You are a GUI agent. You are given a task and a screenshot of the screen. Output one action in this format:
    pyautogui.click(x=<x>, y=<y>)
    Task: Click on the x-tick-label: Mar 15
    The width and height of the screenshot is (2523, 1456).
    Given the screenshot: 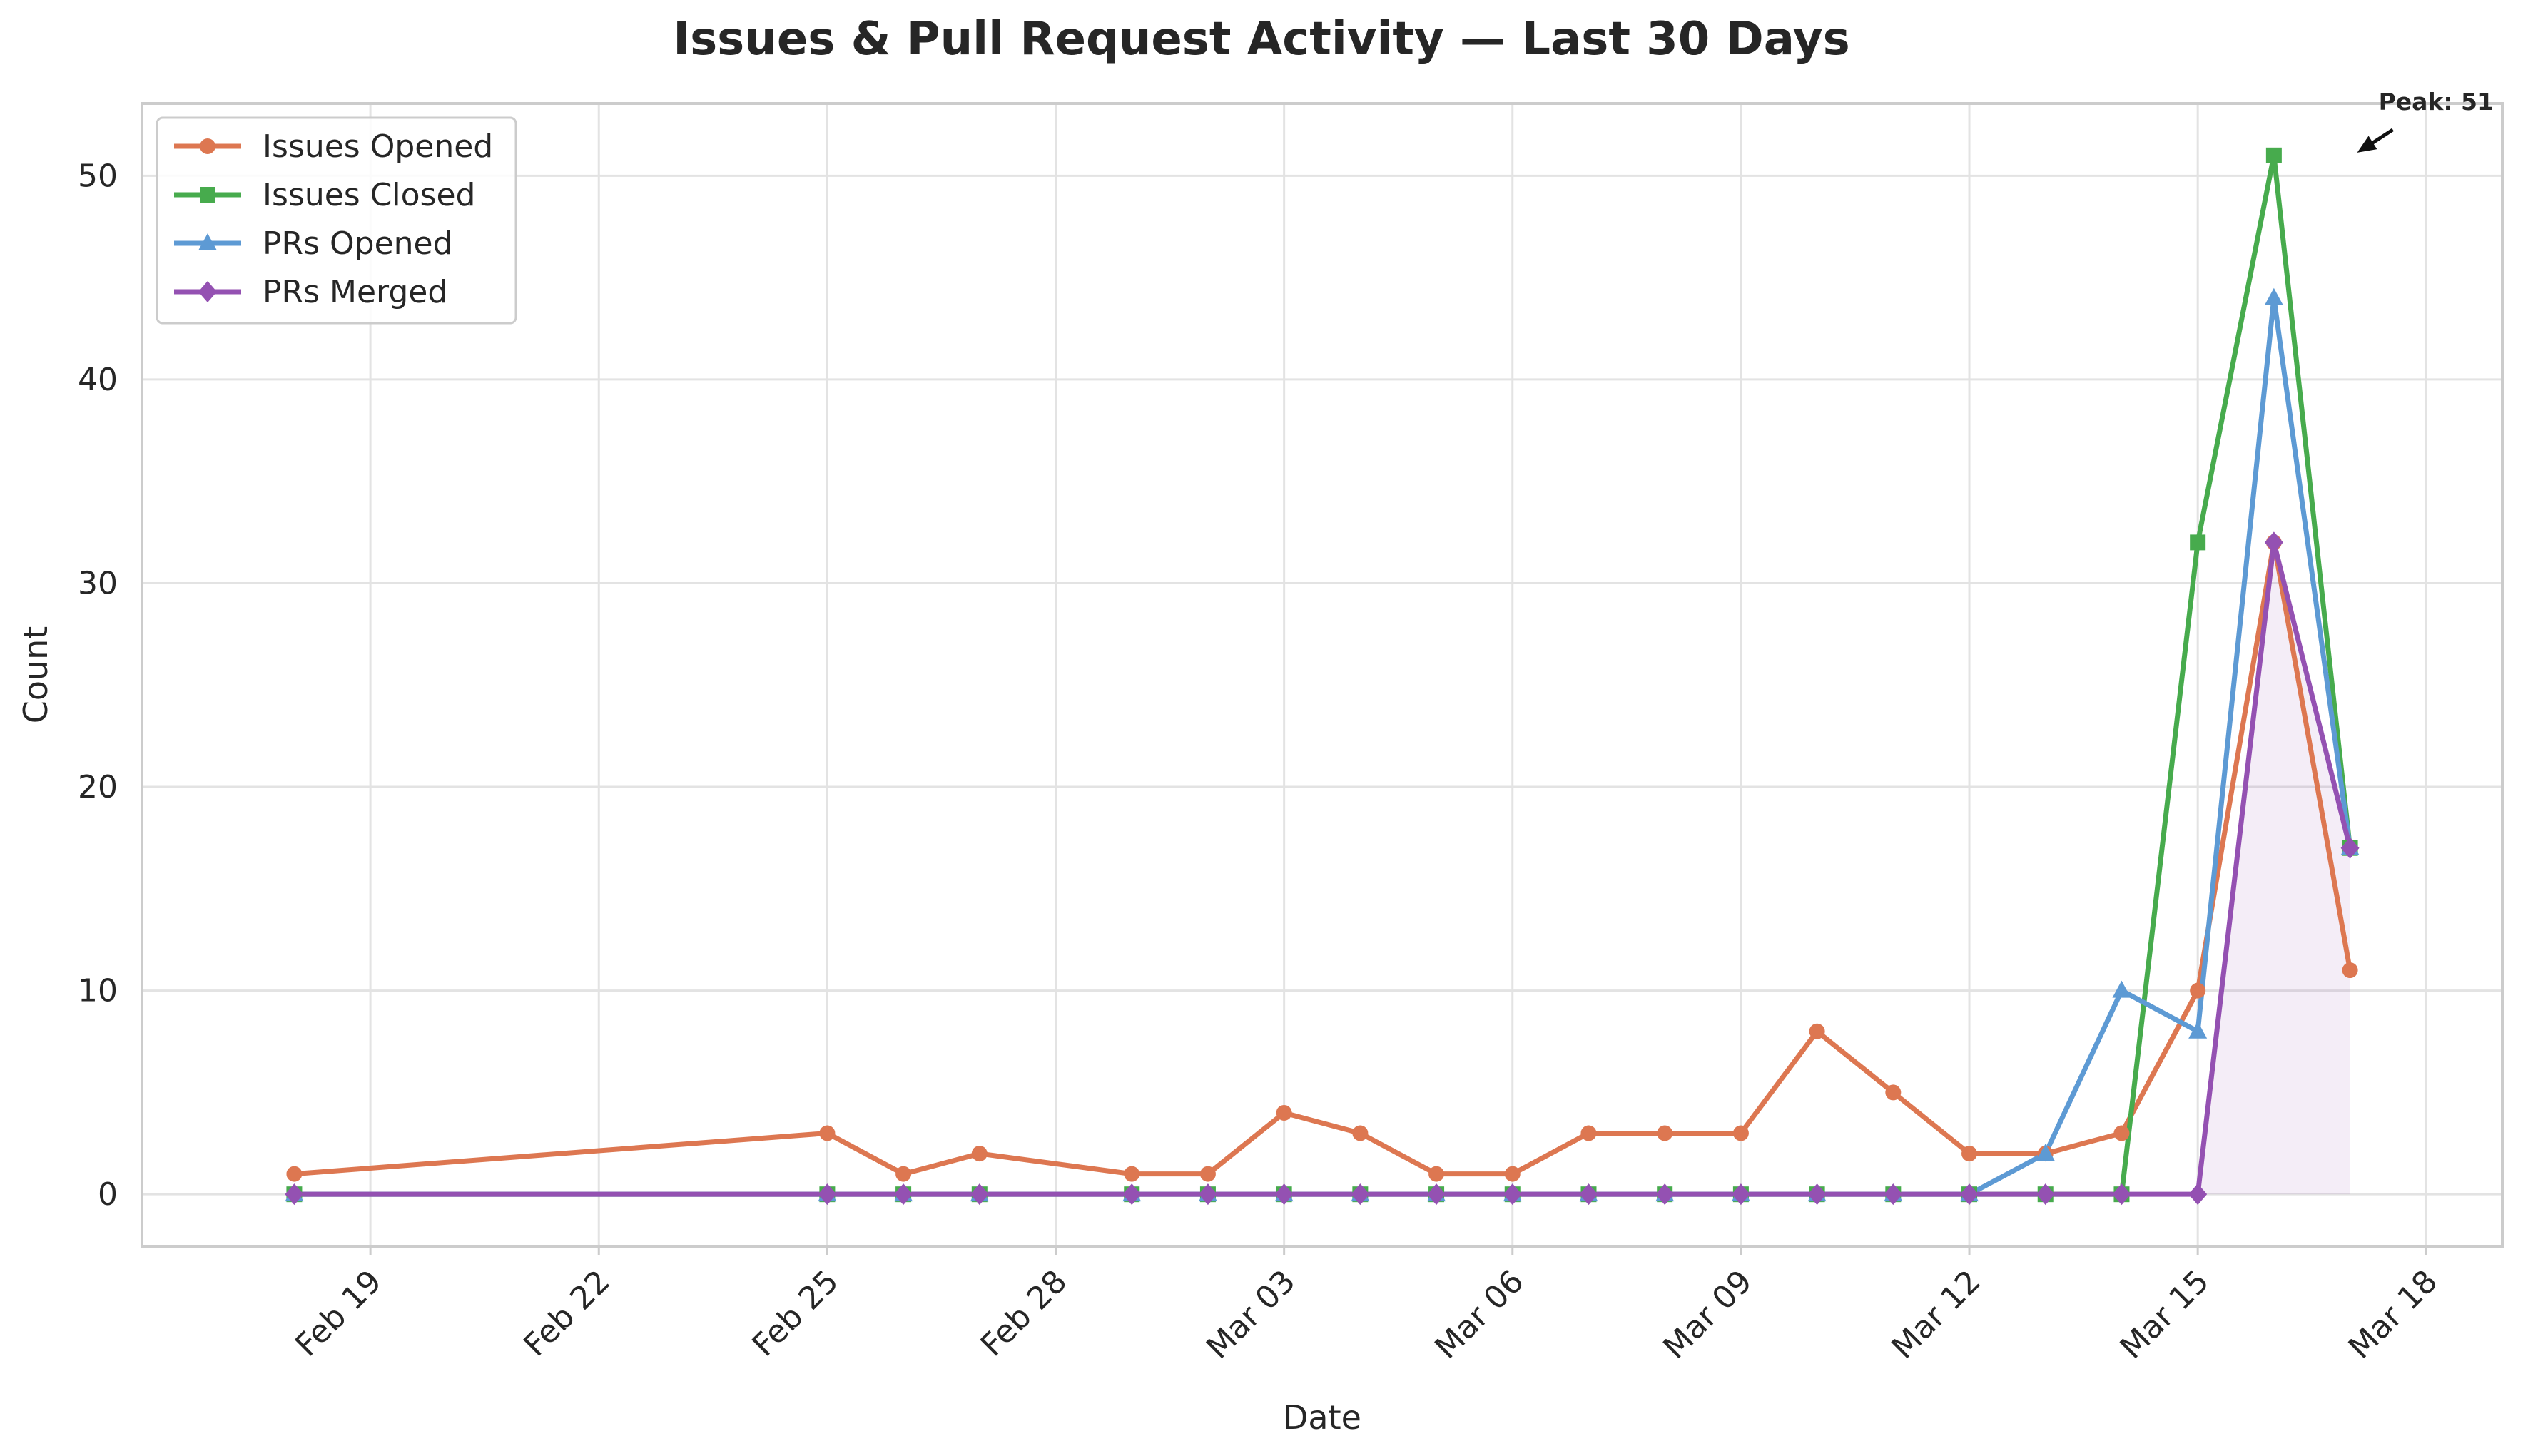 What is the action you would take?
    pyautogui.click(x=2165, y=1314)
    